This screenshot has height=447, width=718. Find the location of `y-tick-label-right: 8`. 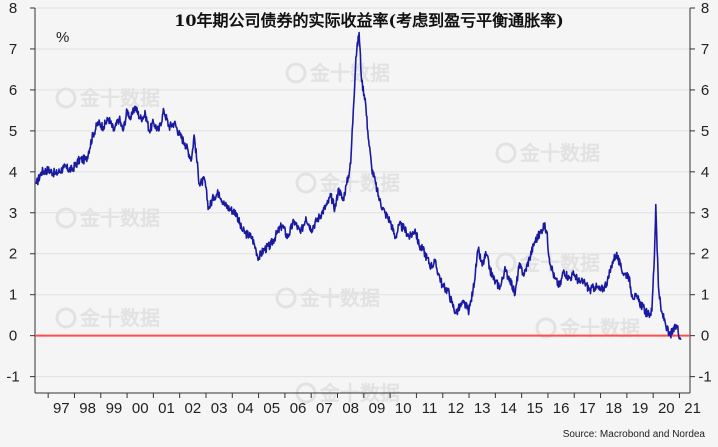

y-tick-label-right: 8 is located at coordinates (705, 8).